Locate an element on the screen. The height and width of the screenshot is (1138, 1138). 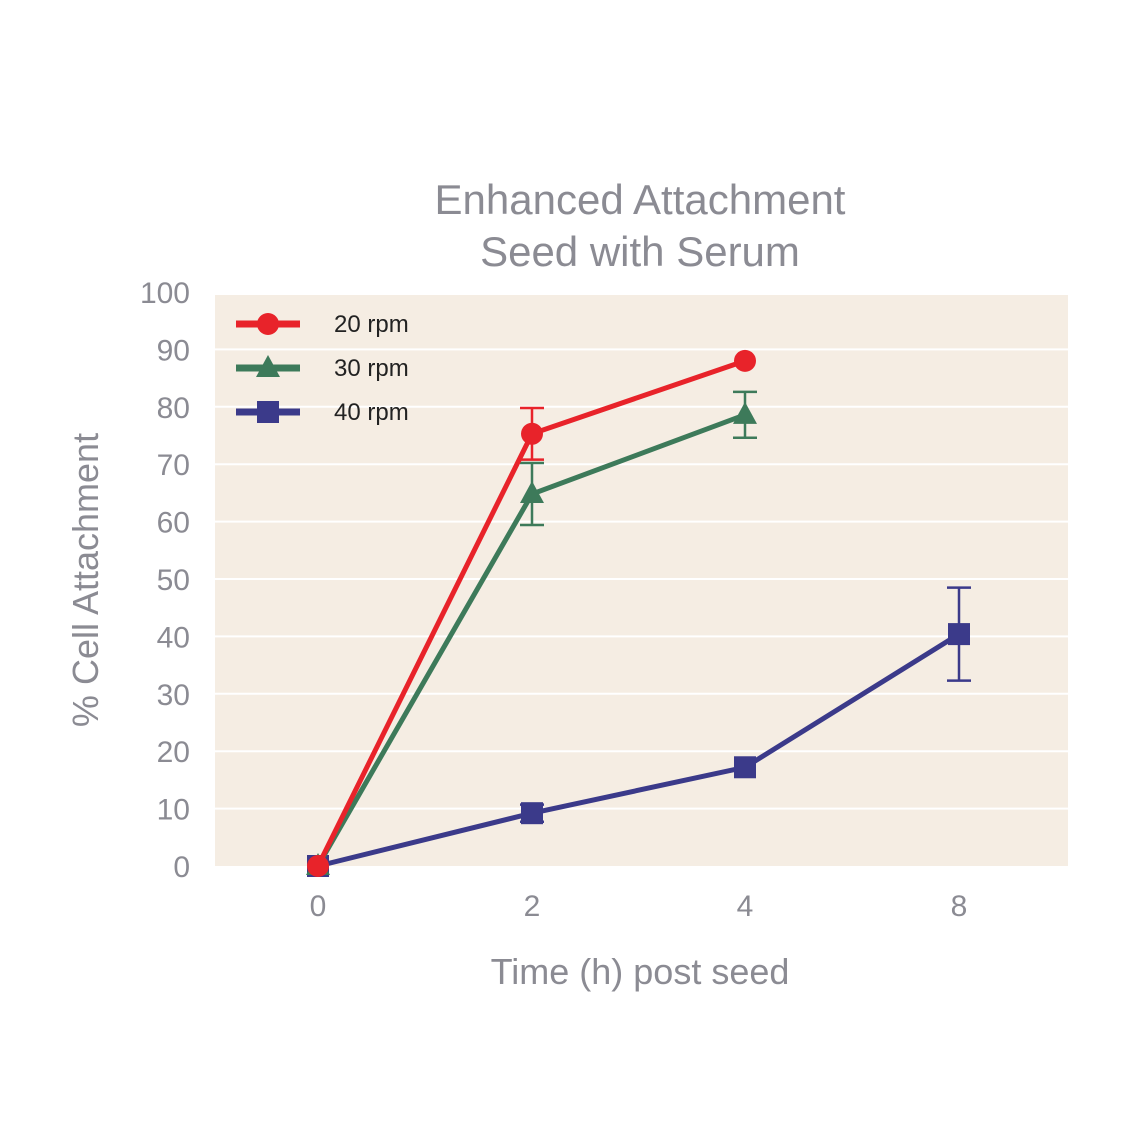
legend-item: 30 rpm is located at coordinates (322, 368).